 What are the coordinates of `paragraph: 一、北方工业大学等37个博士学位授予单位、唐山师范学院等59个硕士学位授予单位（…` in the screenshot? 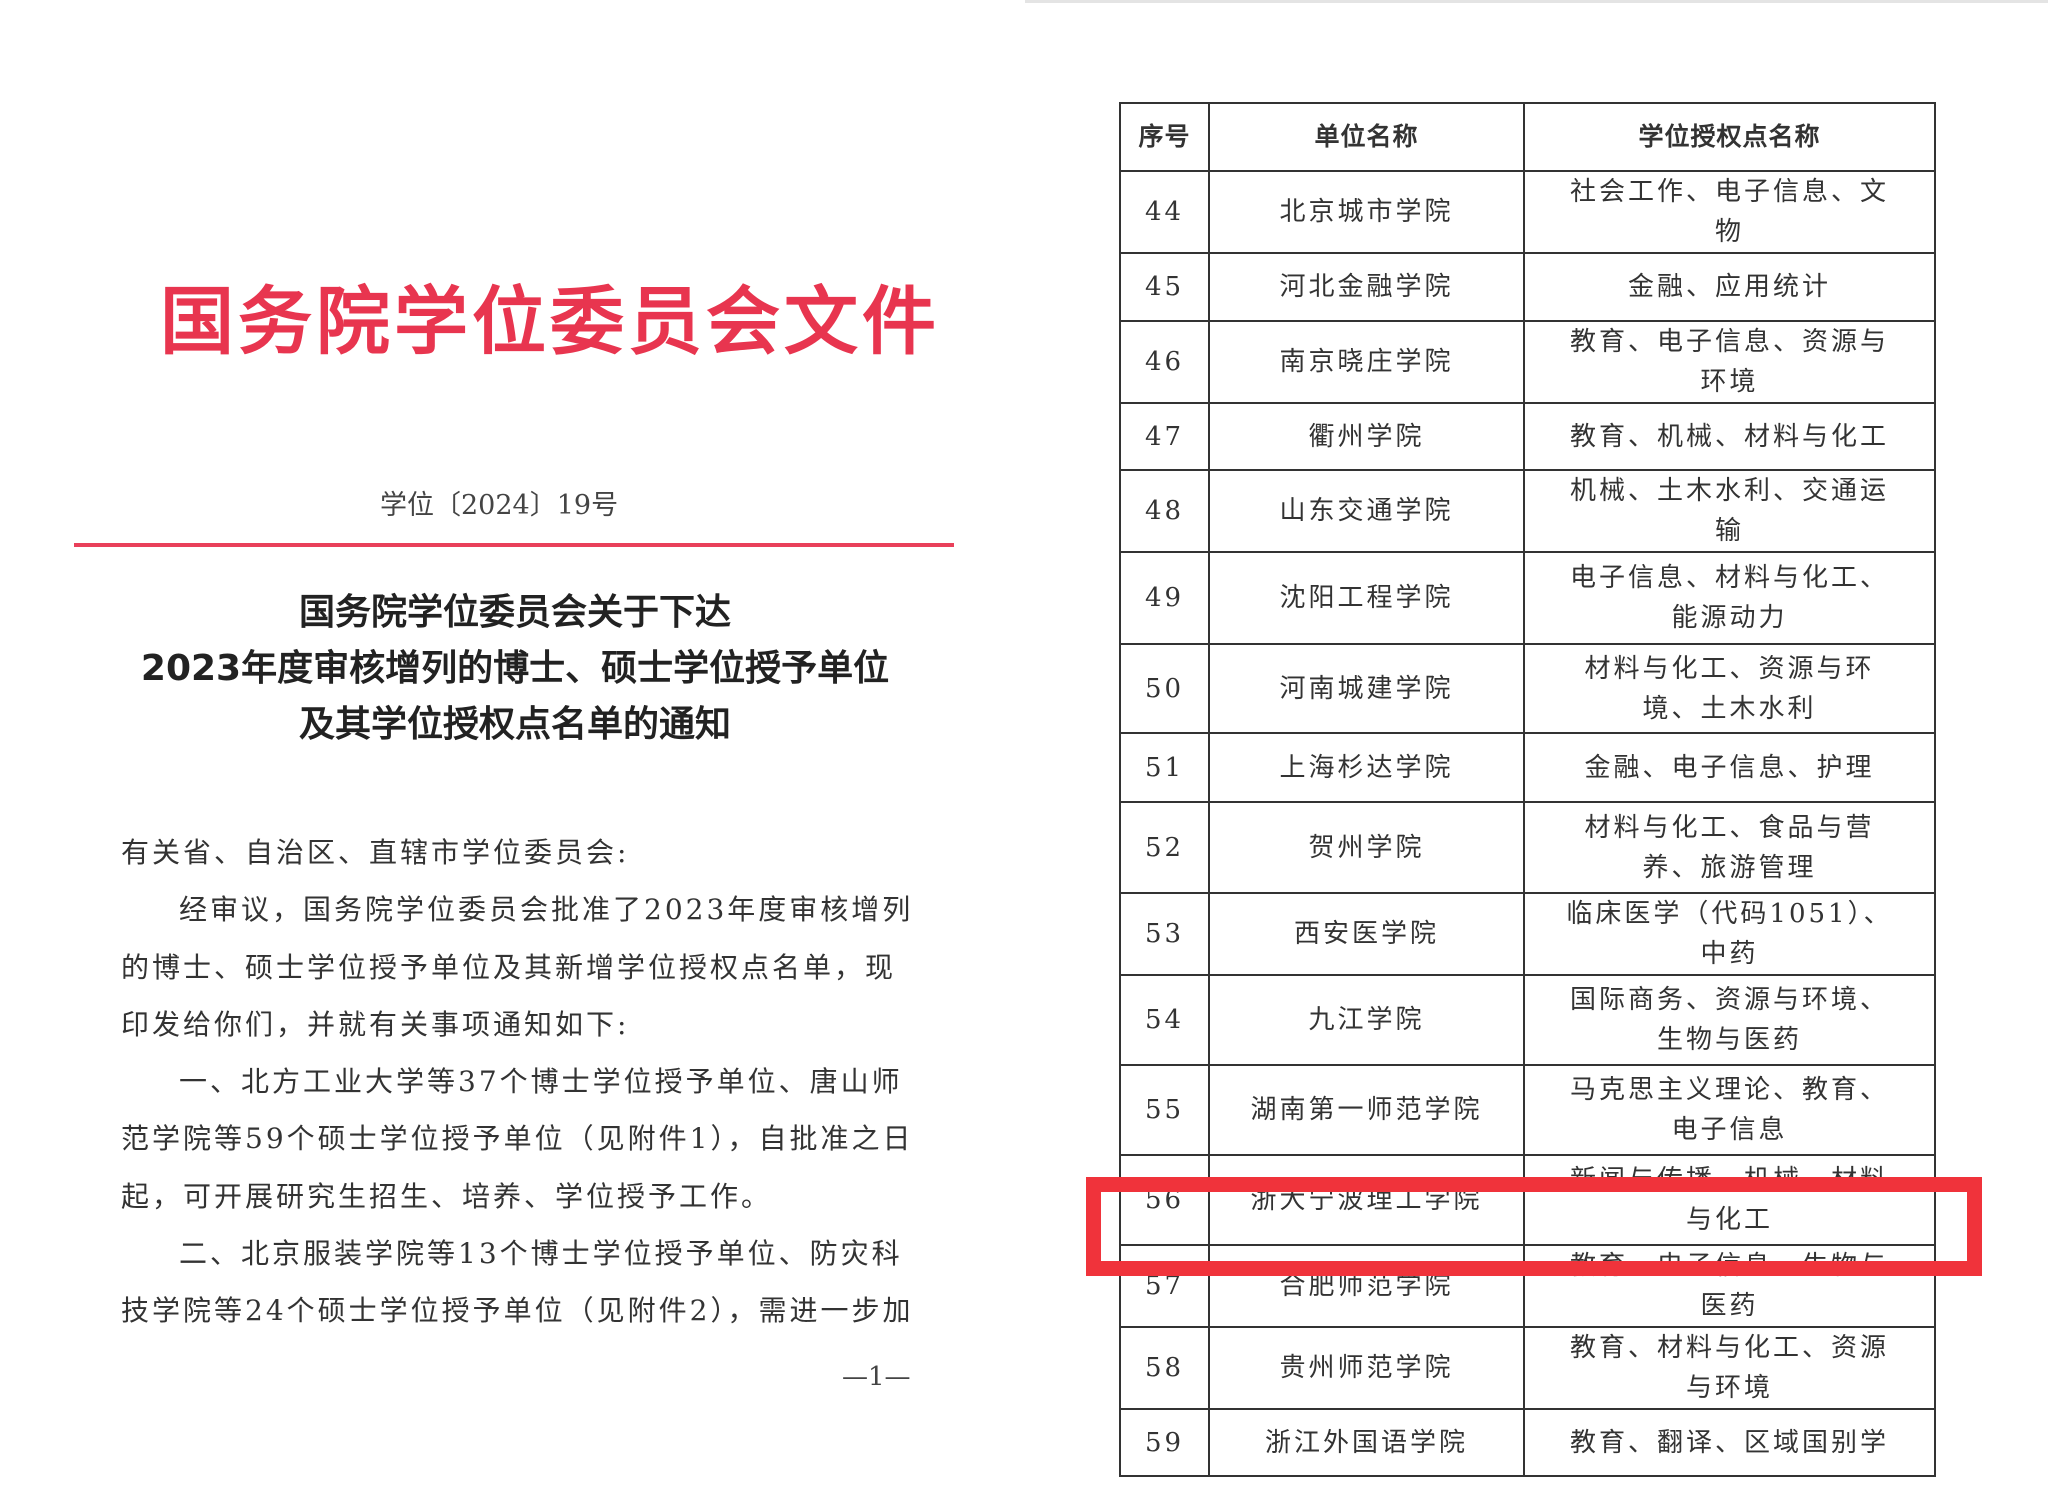 It's located at (517, 1139).